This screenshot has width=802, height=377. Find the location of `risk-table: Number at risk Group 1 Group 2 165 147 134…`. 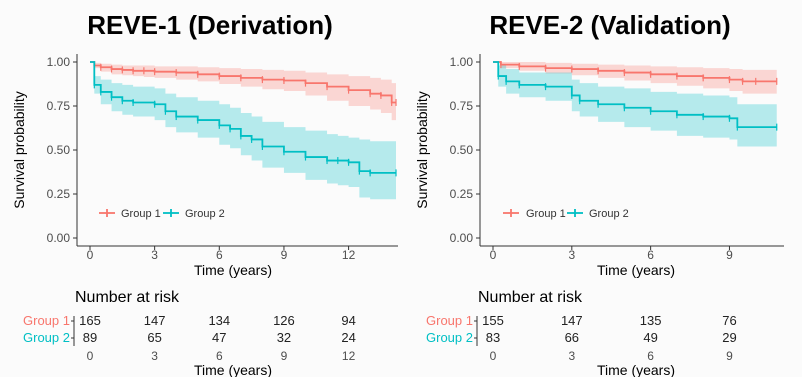

risk-table: Number at risk Group 1 Group 2 165 147 134… is located at coordinates (189, 333).